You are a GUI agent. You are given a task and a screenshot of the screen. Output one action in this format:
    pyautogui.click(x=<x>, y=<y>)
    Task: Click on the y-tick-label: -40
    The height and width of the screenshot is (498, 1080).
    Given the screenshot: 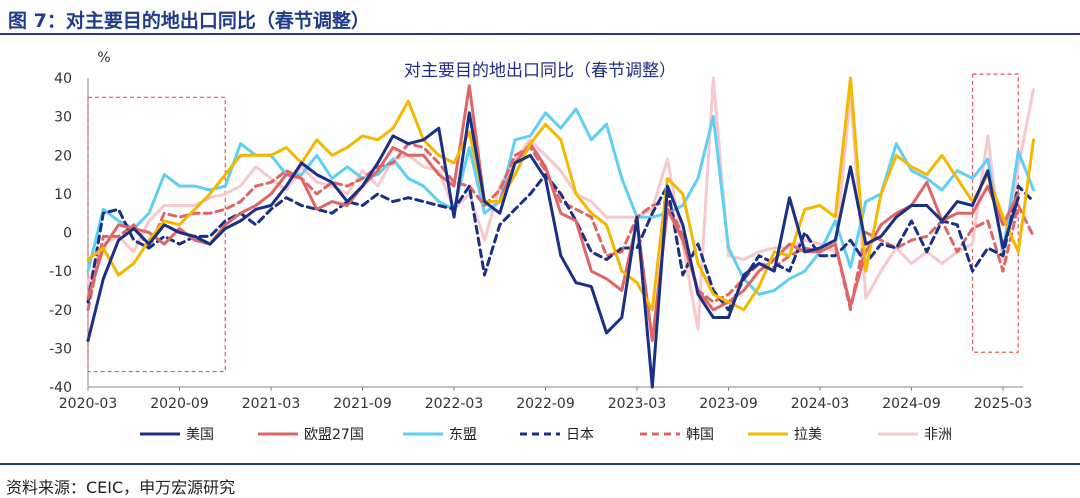 What is the action you would take?
    pyautogui.click(x=60, y=388)
    